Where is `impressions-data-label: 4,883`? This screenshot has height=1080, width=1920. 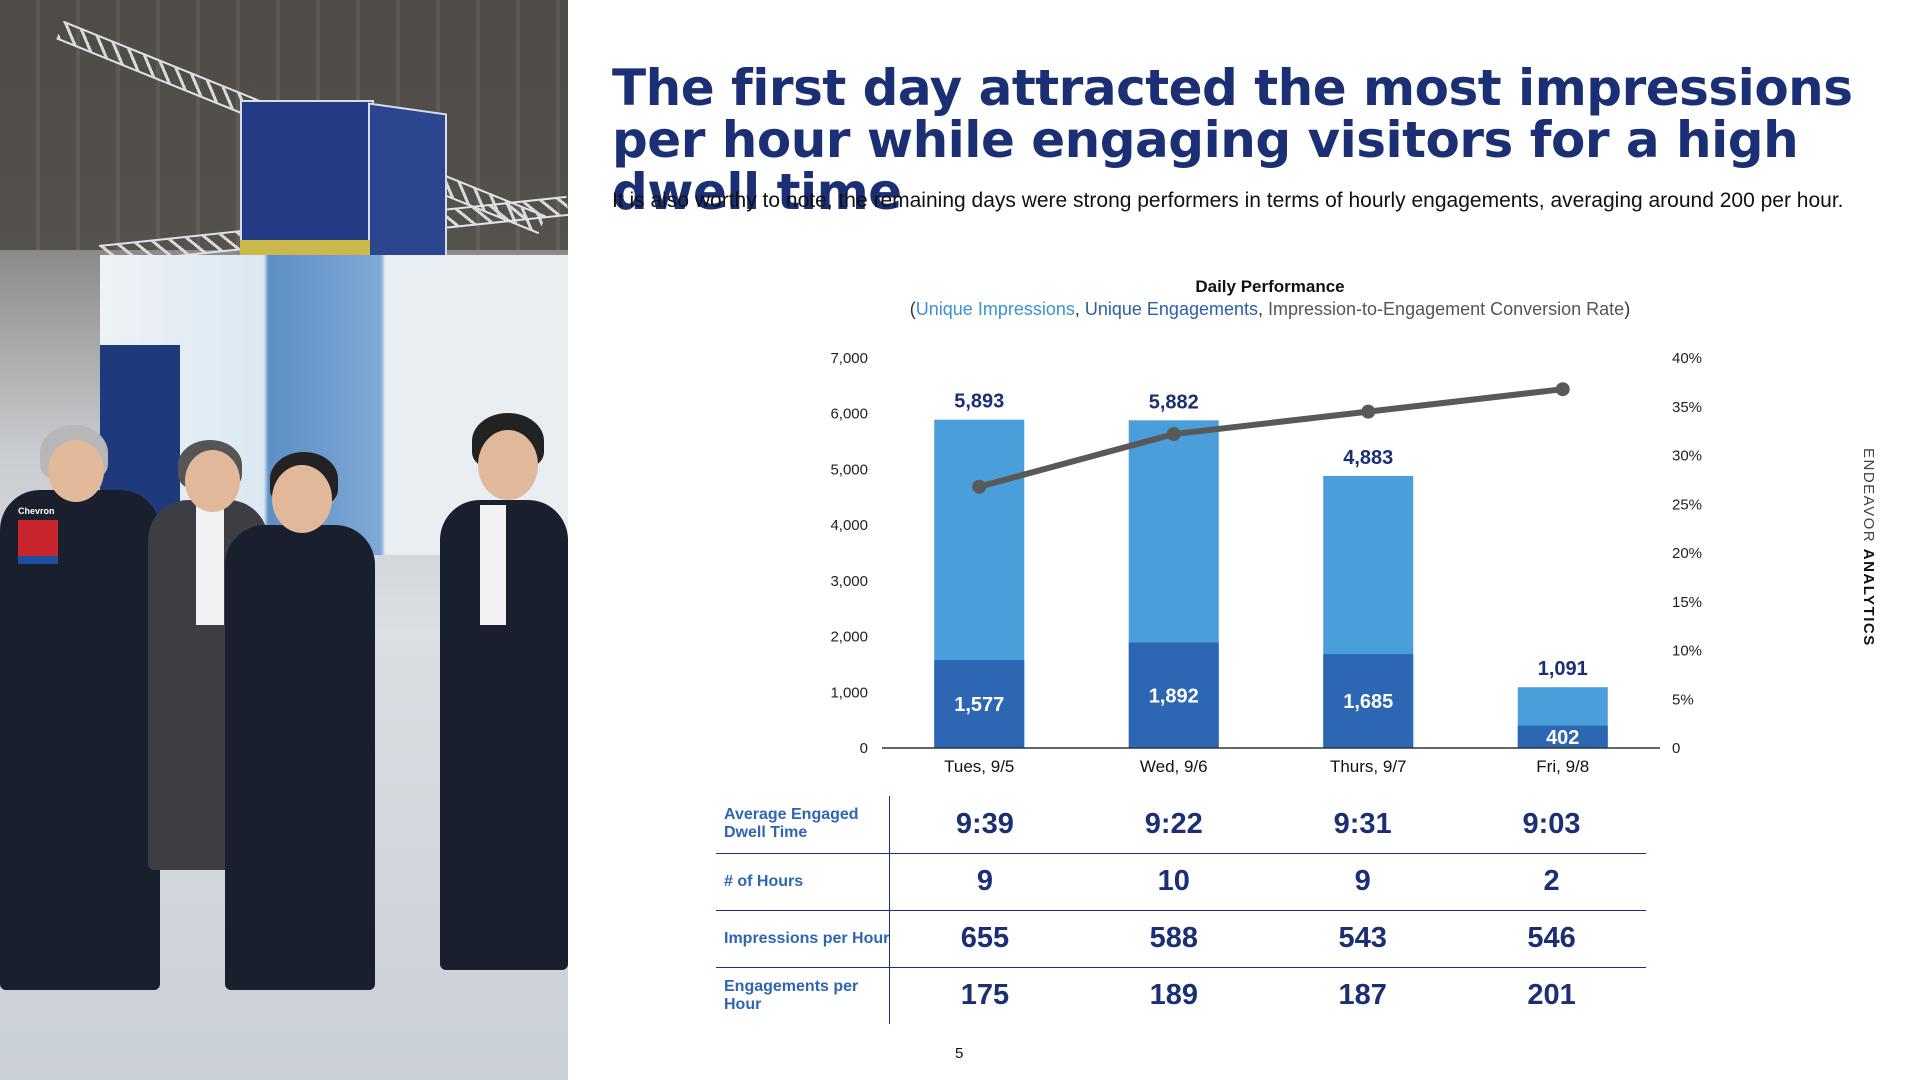 impressions-data-label: 4,883 is located at coordinates (1368, 458).